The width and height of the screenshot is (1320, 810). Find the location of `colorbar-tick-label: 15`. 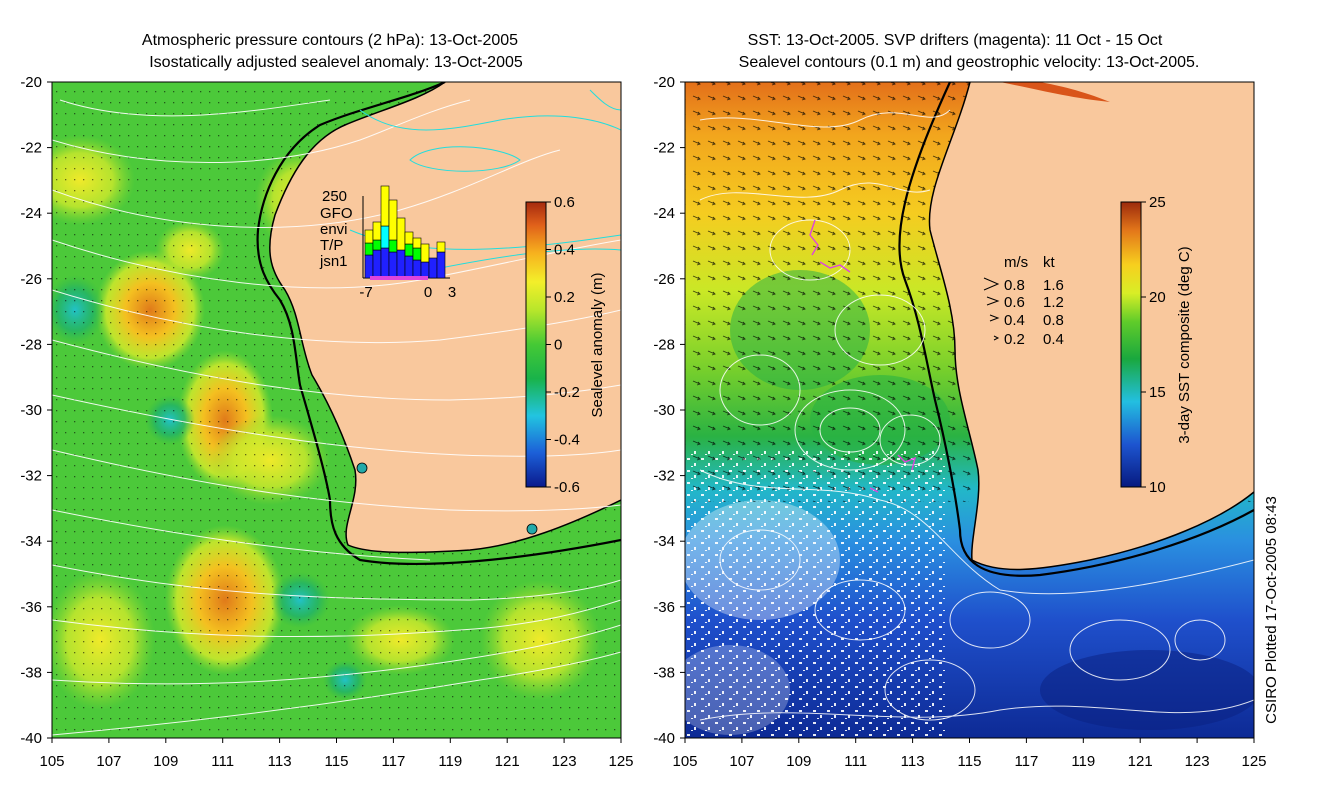

colorbar-tick-label: 15 is located at coordinates (1157, 392).